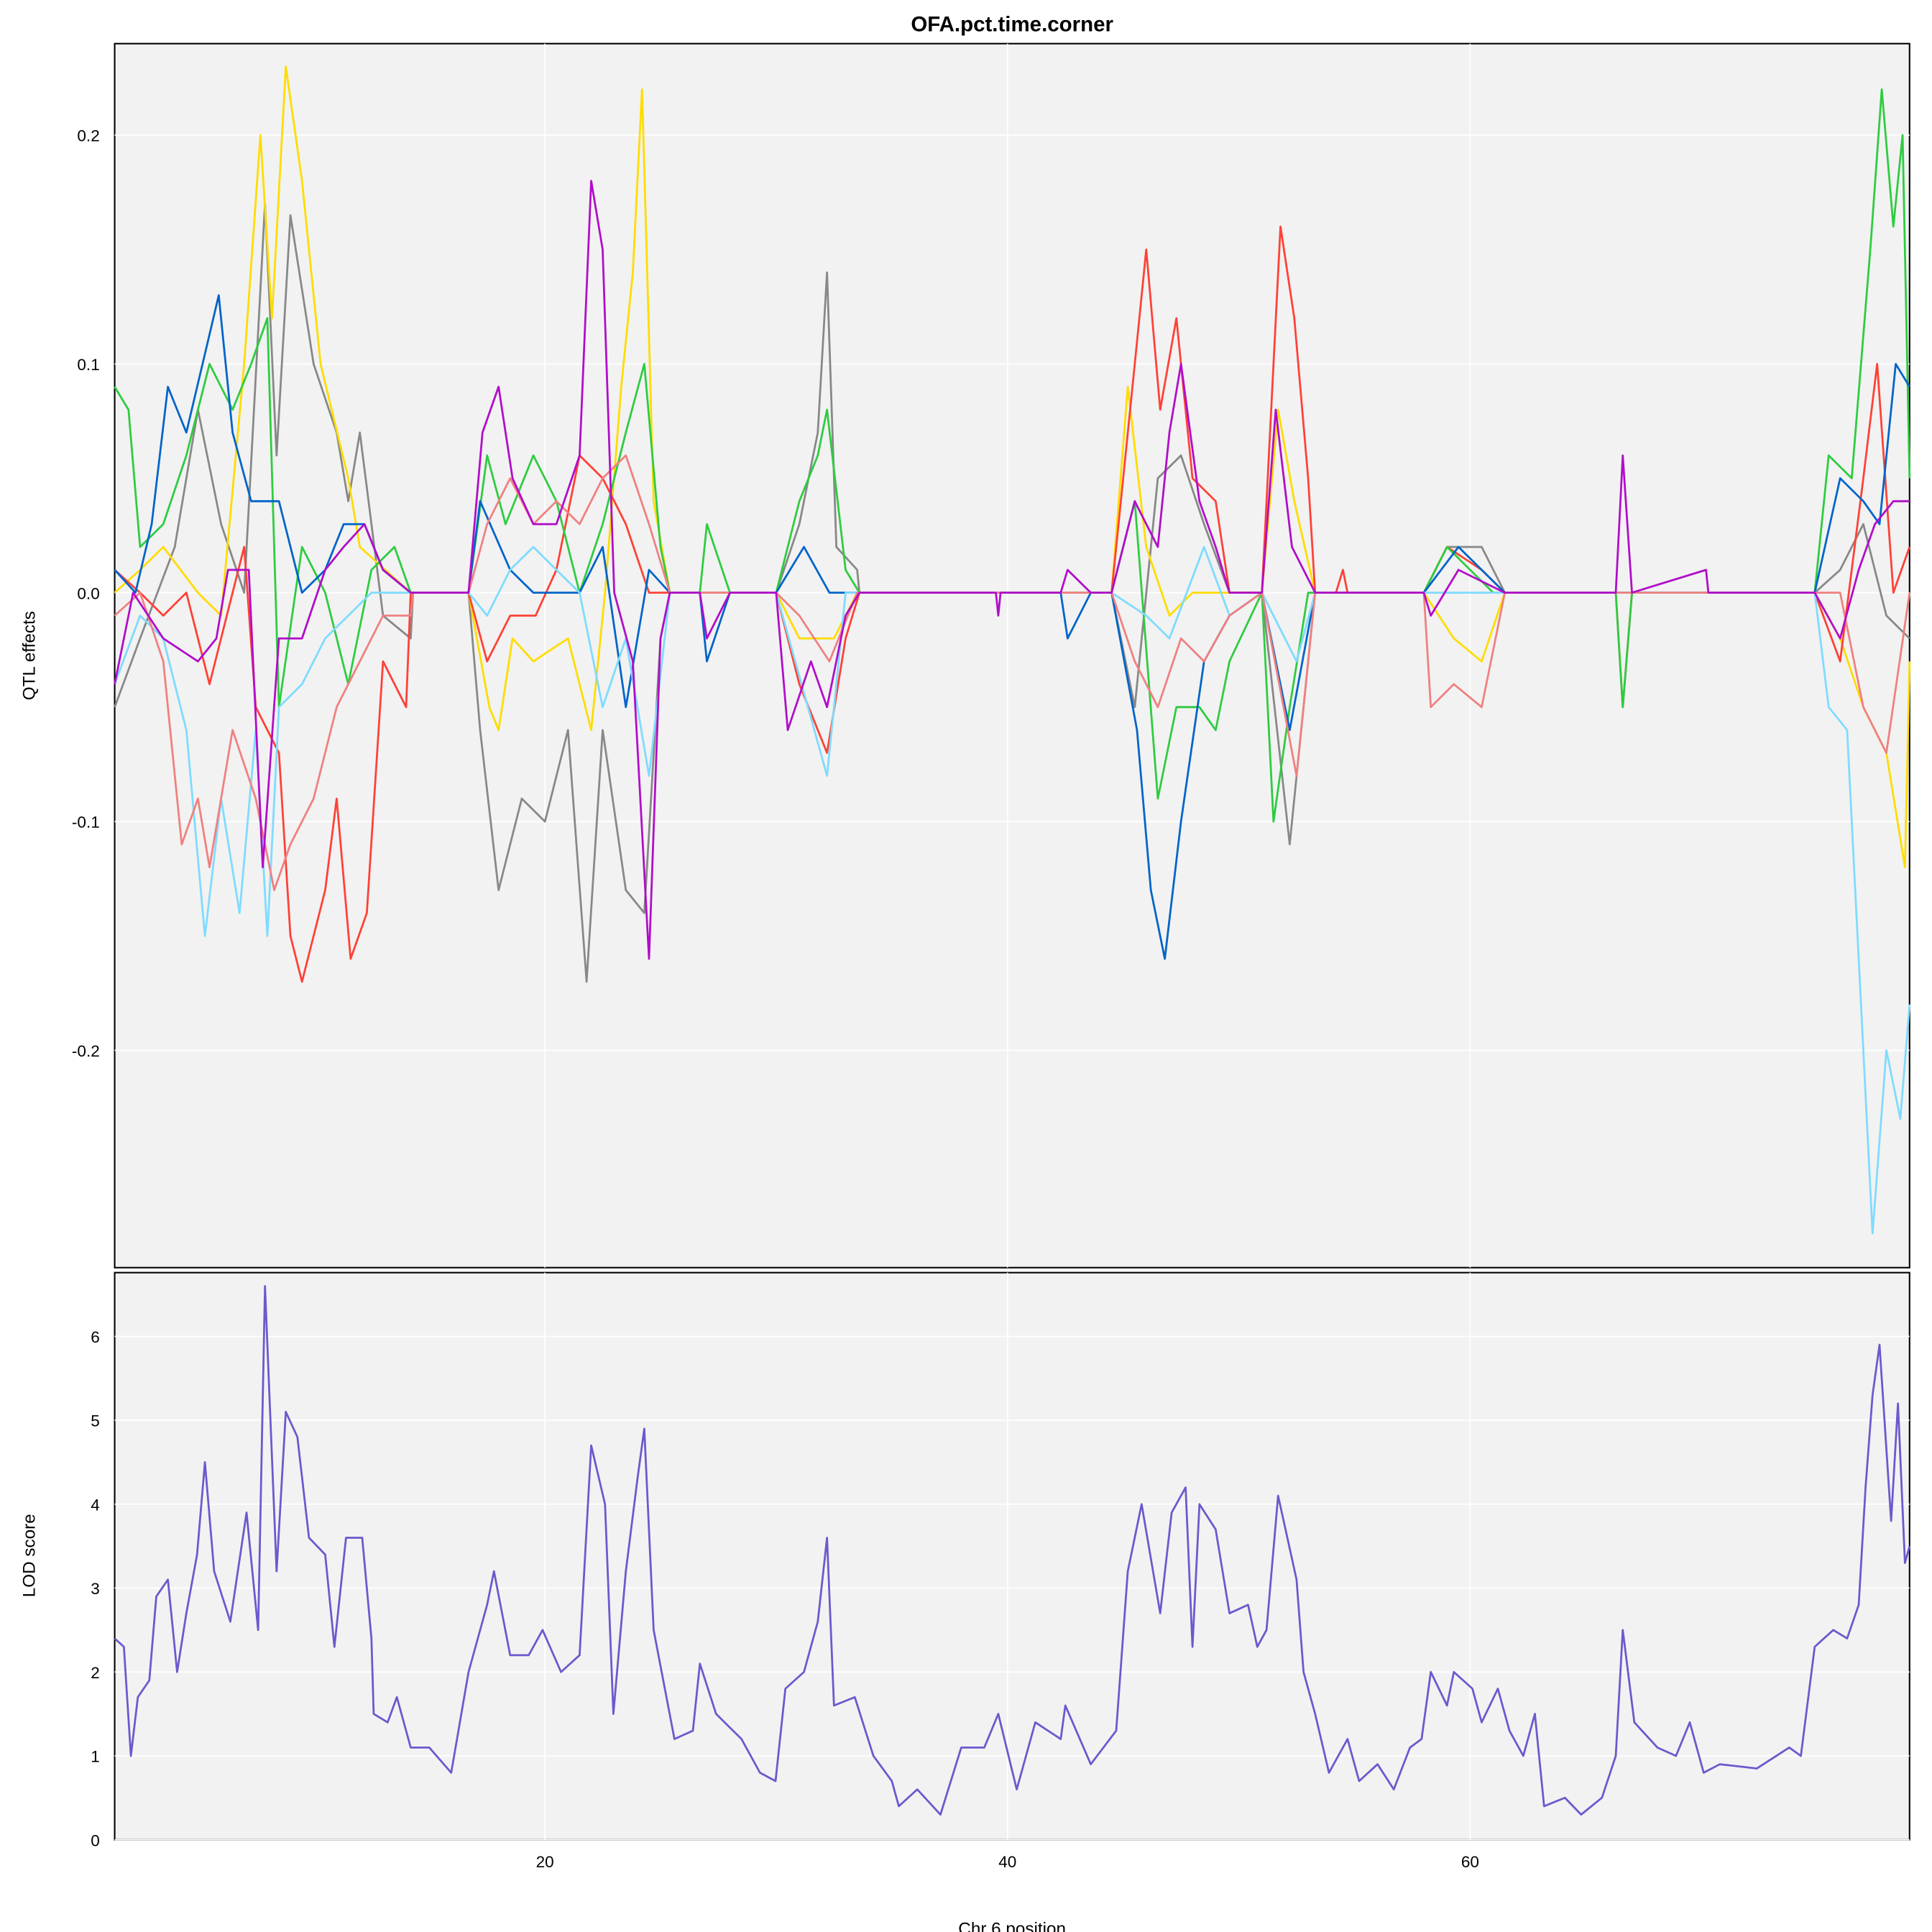 The width and height of the screenshot is (1932, 1932). Describe the element at coordinates (95, 1589) in the screenshot. I see `y-tick-label: 3` at that location.